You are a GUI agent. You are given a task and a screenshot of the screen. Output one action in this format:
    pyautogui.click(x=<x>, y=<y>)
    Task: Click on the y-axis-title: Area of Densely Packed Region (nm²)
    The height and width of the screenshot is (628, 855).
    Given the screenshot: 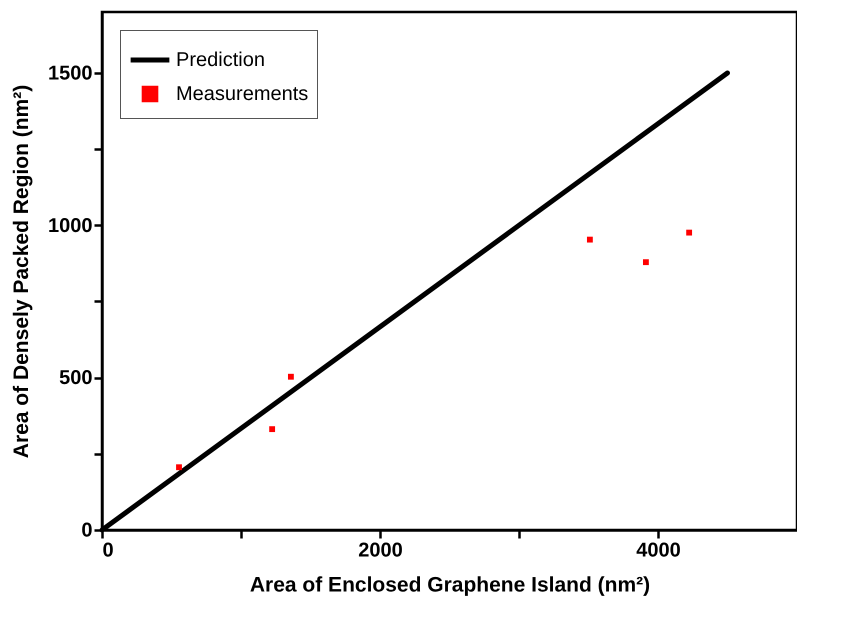 What is the action you would take?
    pyautogui.click(x=22, y=271)
    